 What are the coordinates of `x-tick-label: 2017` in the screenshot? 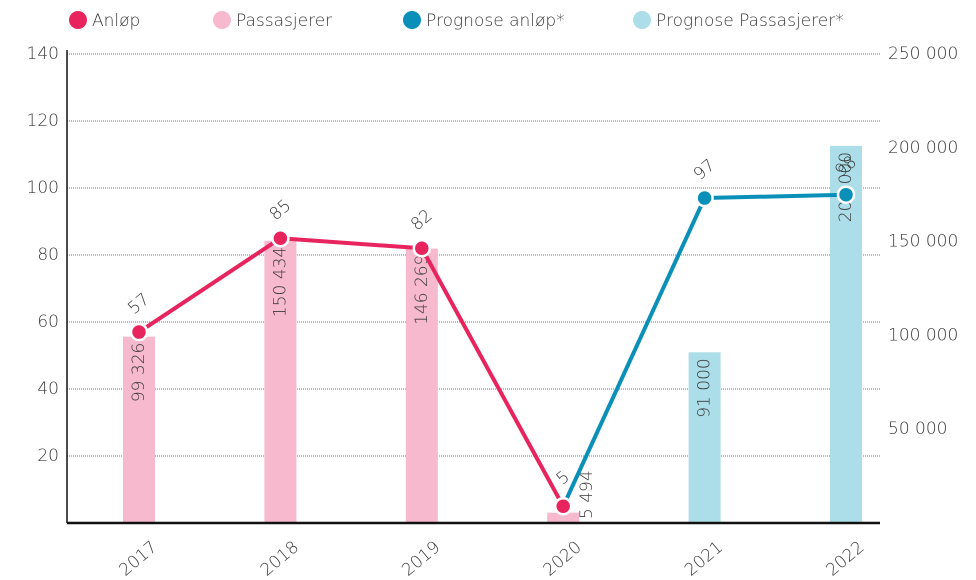 It's located at (138, 558).